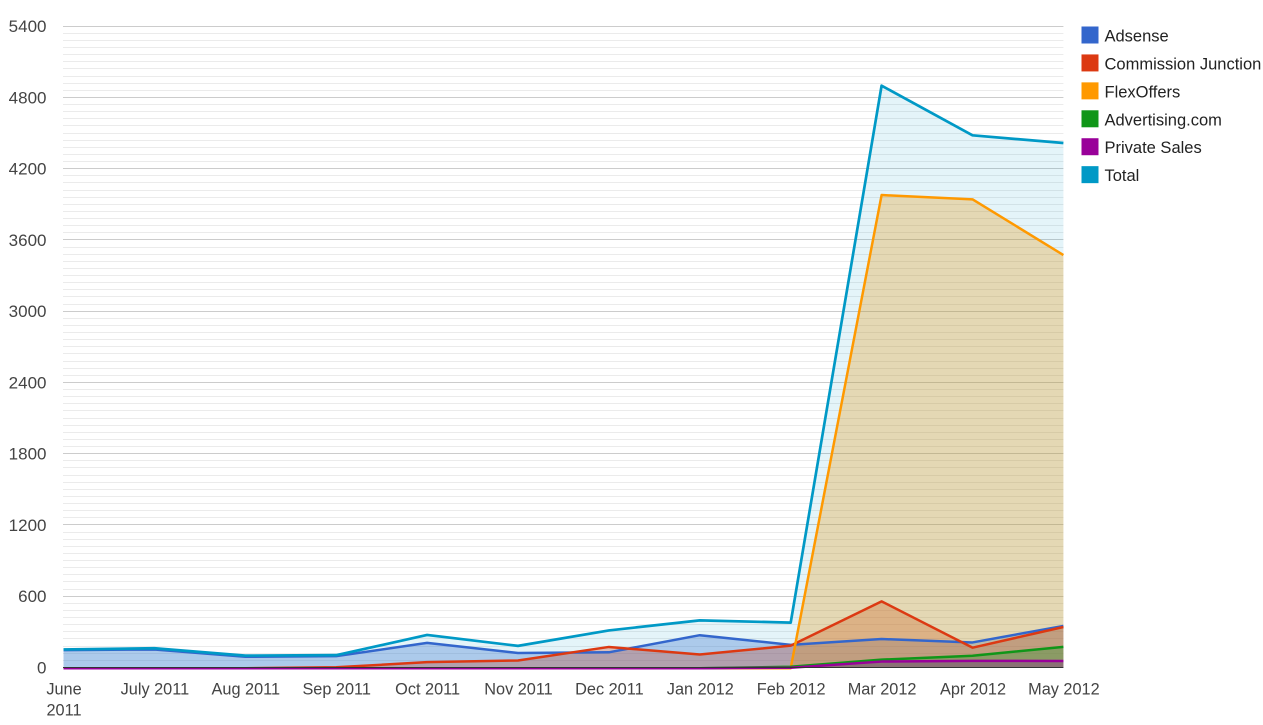 Image resolution: width=1263 pixels, height=725 pixels. Describe the element at coordinates (155, 690) in the screenshot. I see `svg-text: July 2011` at that location.